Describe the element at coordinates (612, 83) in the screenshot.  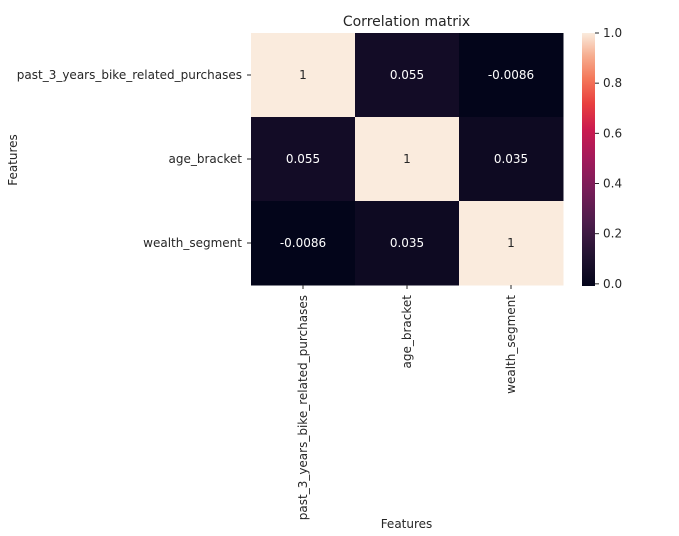
I see `colorbar-tick-label: 0.8` at that location.